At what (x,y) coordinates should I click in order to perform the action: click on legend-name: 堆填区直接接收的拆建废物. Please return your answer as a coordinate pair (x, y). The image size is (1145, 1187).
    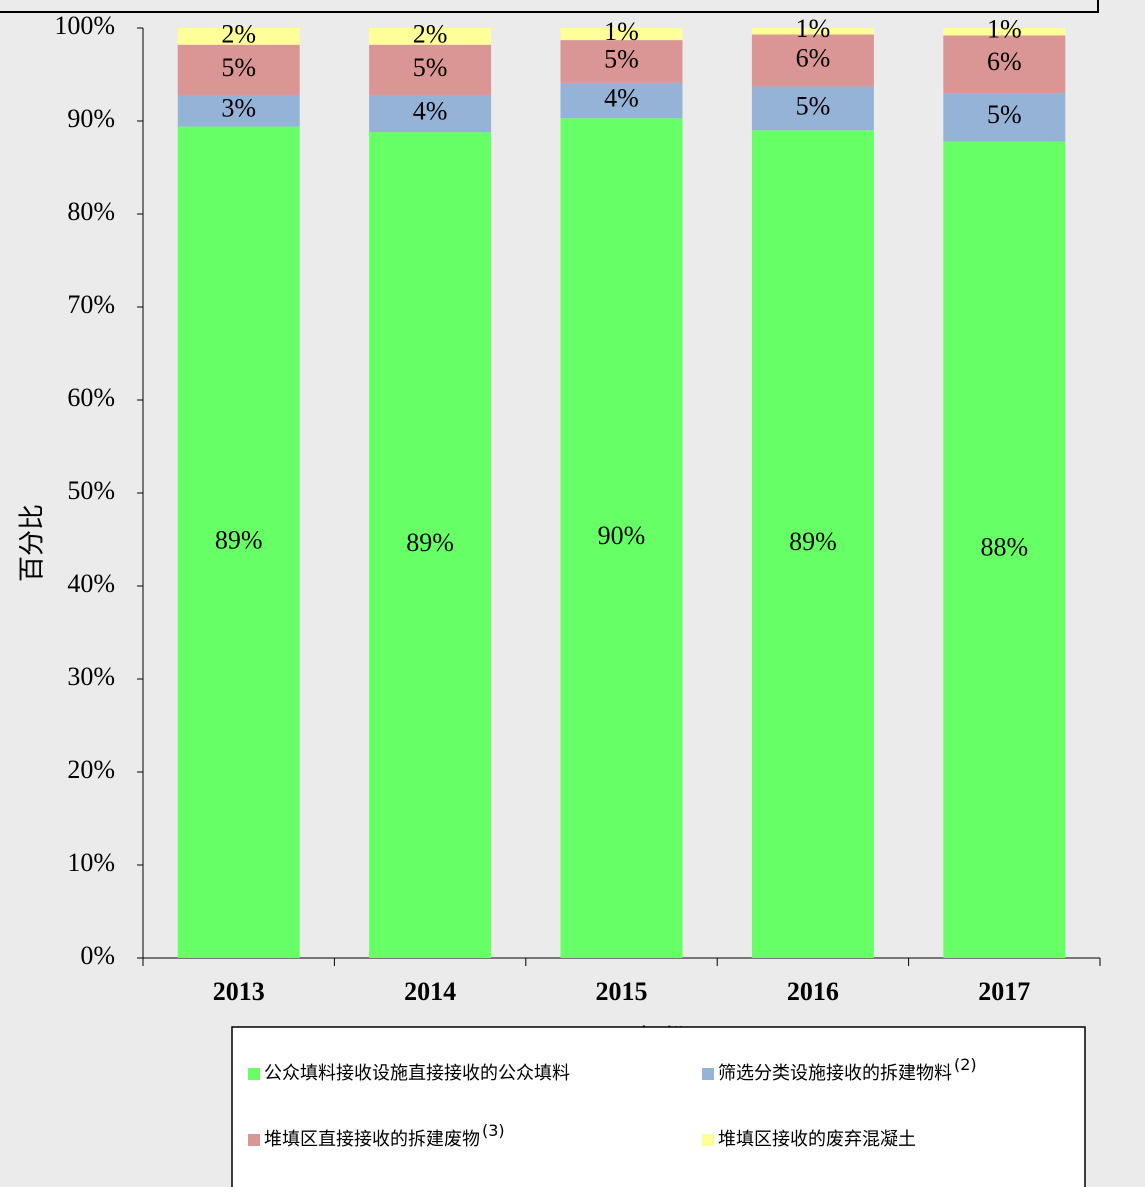
    Looking at the image, I should click on (372, 1139).